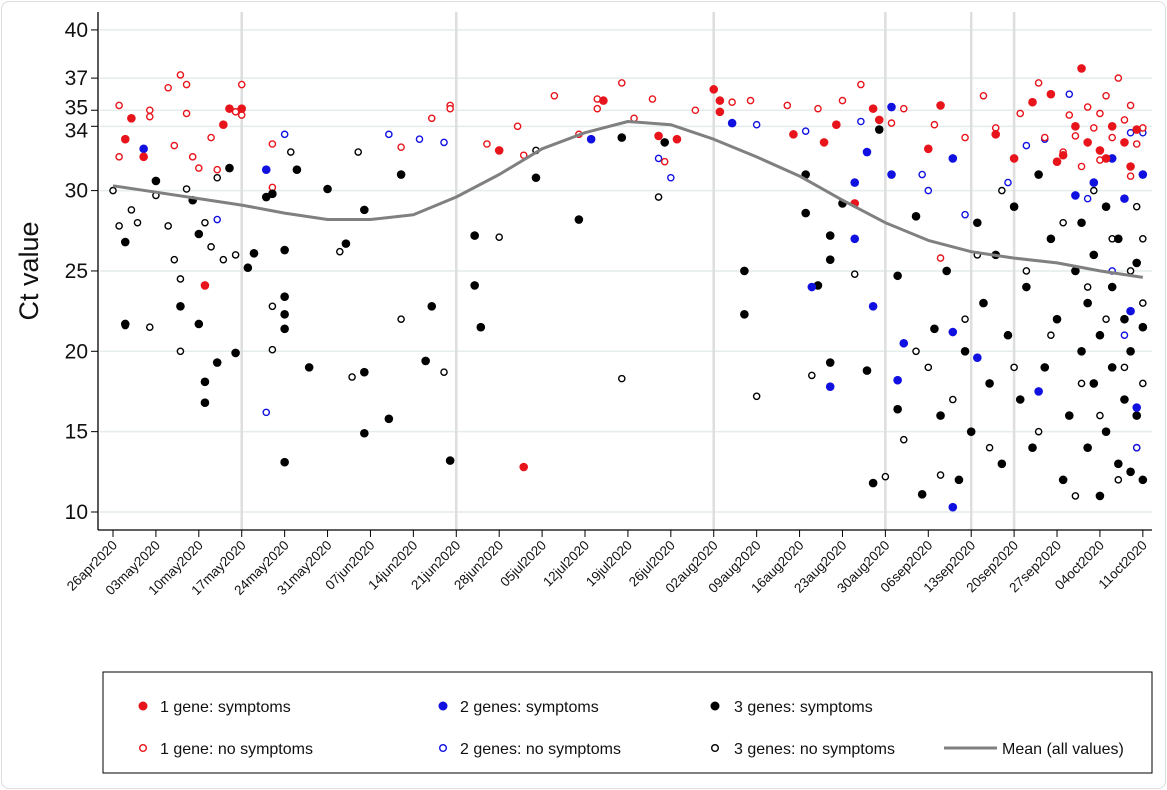 Image resolution: width=1167 pixels, height=790 pixels. What do you see at coordinates (443, 706) in the screenshot?
I see `legend-marker-2-genes-symptoms` at bounding box center [443, 706].